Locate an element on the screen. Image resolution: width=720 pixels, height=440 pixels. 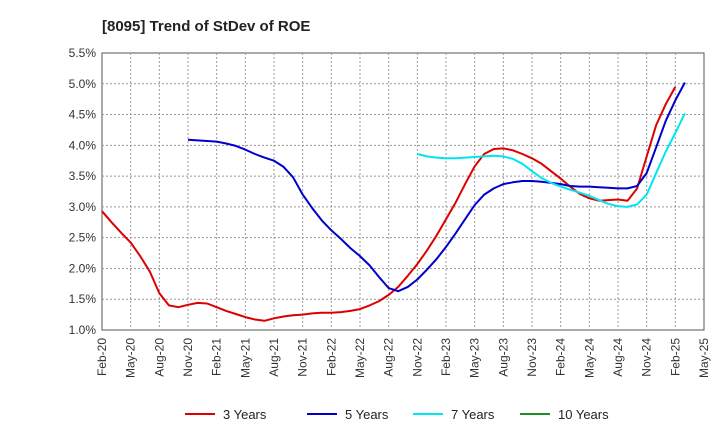
x-tick-label: May-22 is located at coordinates (360, 358).